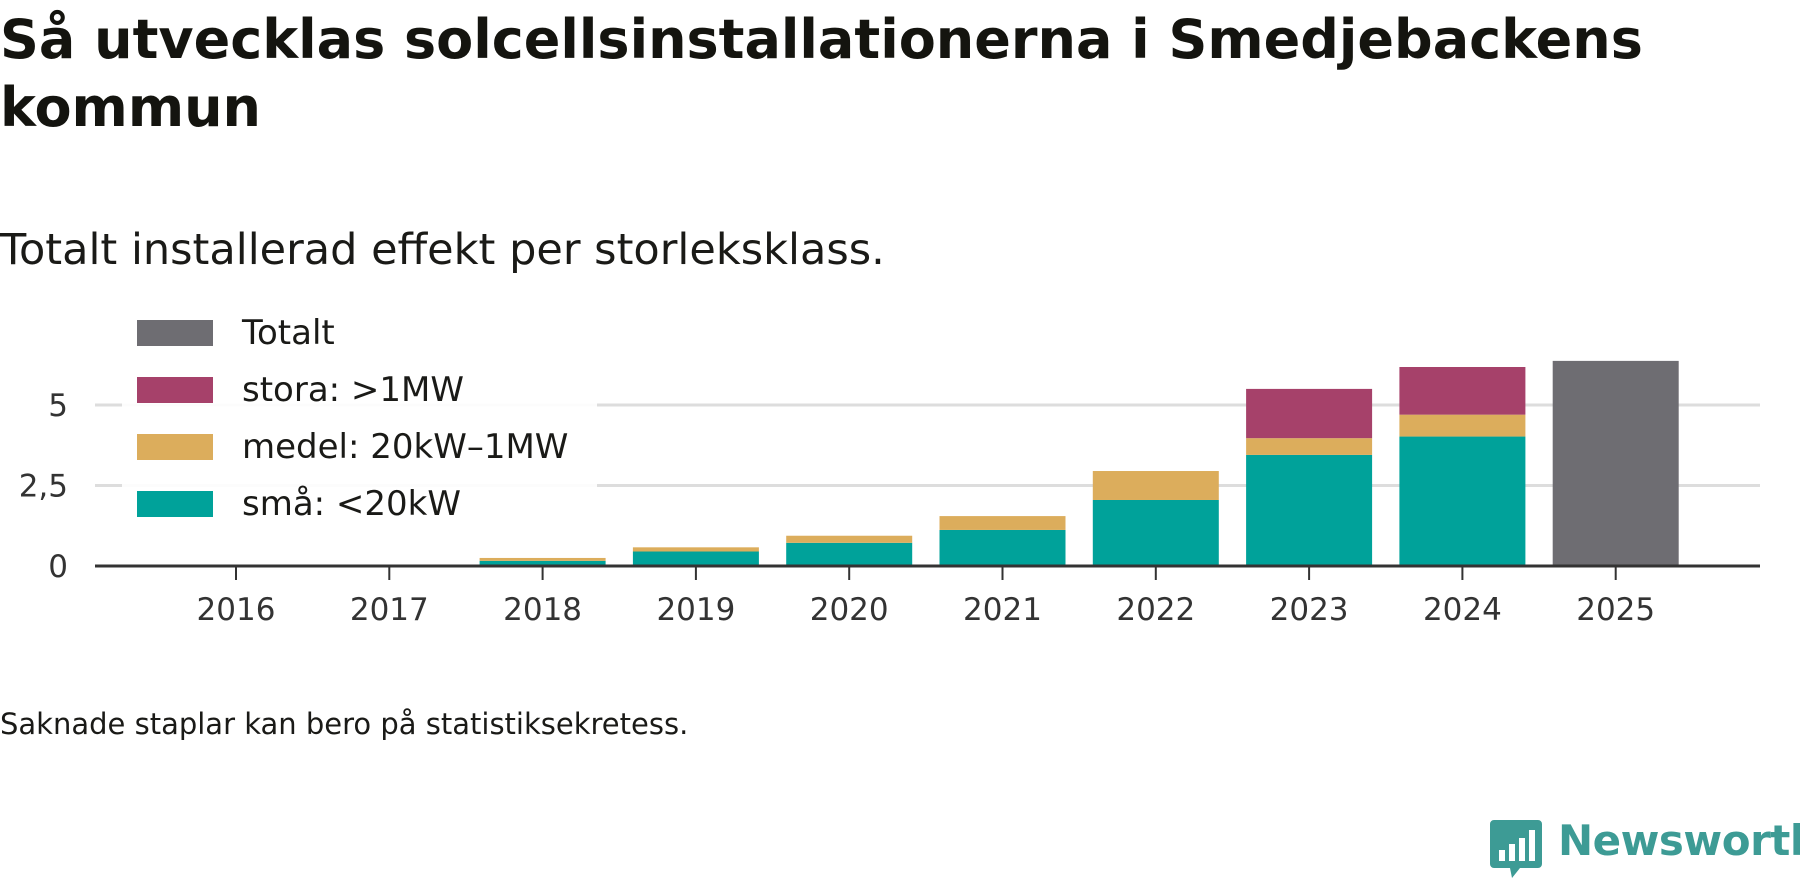 Image resolution: width=1800 pixels, height=879 pixels. What do you see at coordinates (1002, 547) in the screenshot?
I see `bar-sma-2021` at bounding box center [1002, 547].